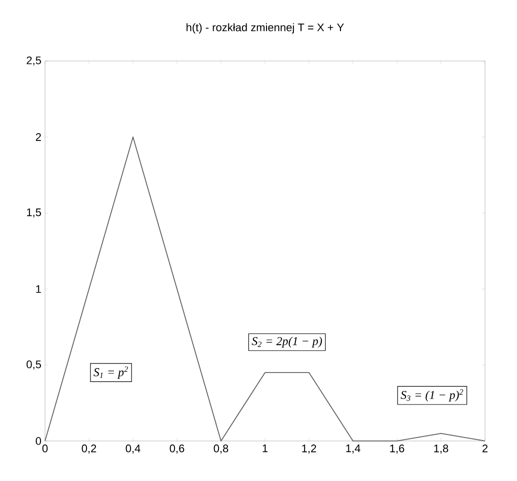  I want to click on y-tick-label: 2,5, so click(33, 61).